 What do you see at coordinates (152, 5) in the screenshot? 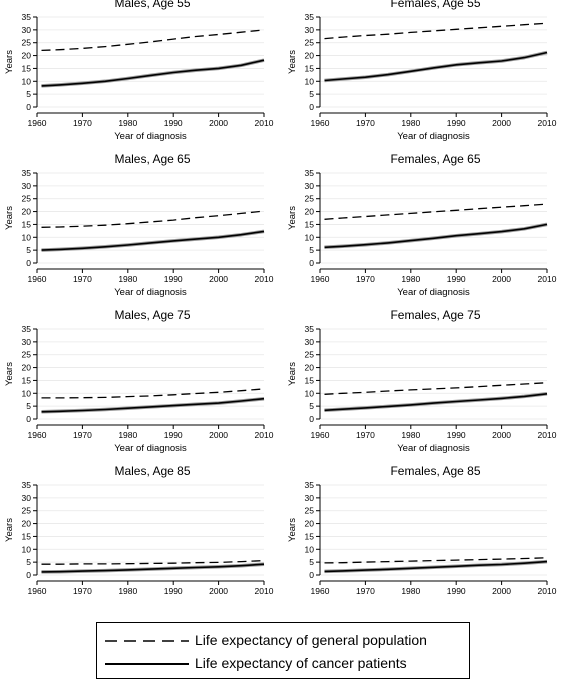
I see `panel-title: Males, Age 55` at bounding box center [152, 5].